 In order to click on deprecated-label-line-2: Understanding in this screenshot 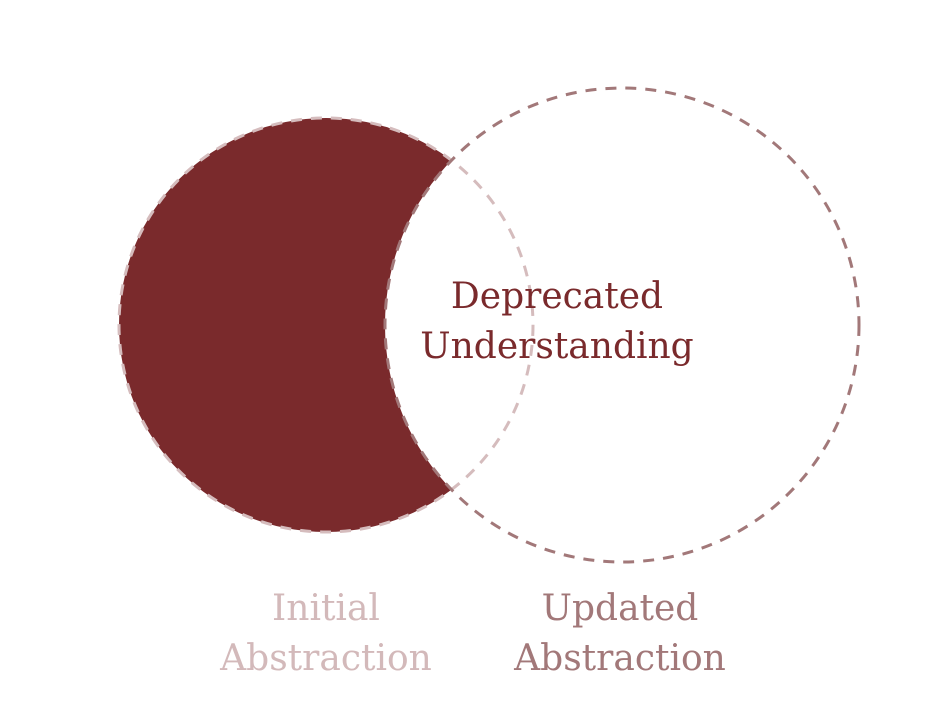, I will do `click(557, 346)`.